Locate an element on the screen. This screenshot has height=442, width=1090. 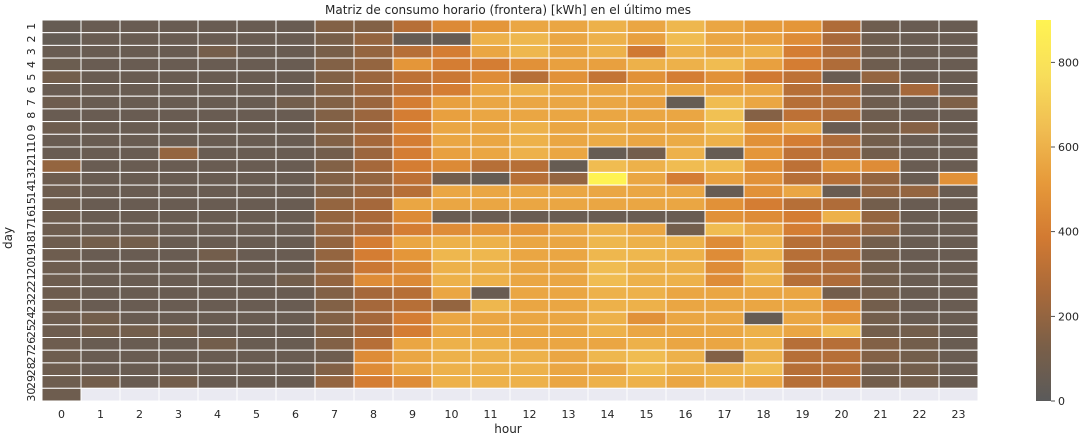
colorbar-tick-label: 400 is located at coordinates (1068, 232).